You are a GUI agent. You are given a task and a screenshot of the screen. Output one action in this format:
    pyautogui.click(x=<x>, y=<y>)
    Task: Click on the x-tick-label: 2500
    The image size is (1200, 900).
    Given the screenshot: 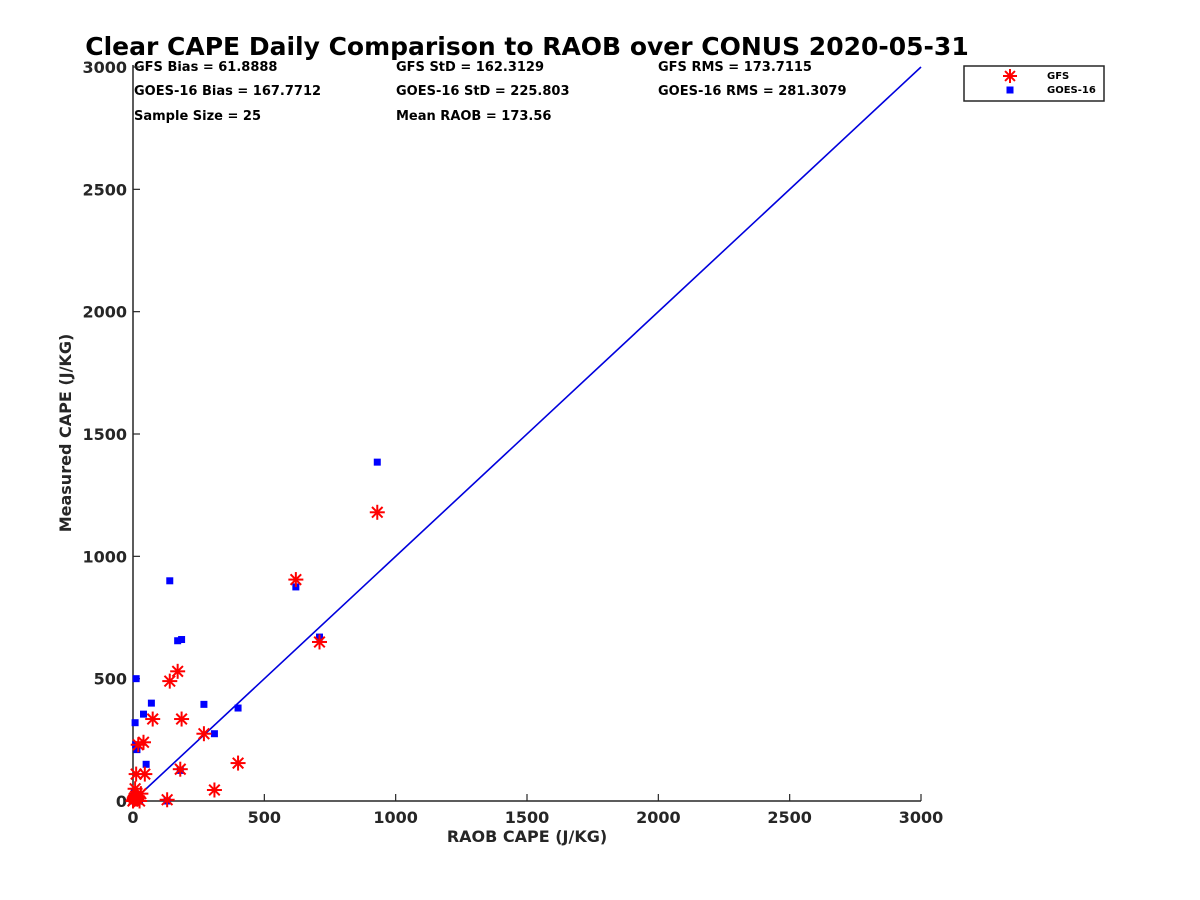 What is the action you would take?
    pyautogui.click(x=789, y=817)
    